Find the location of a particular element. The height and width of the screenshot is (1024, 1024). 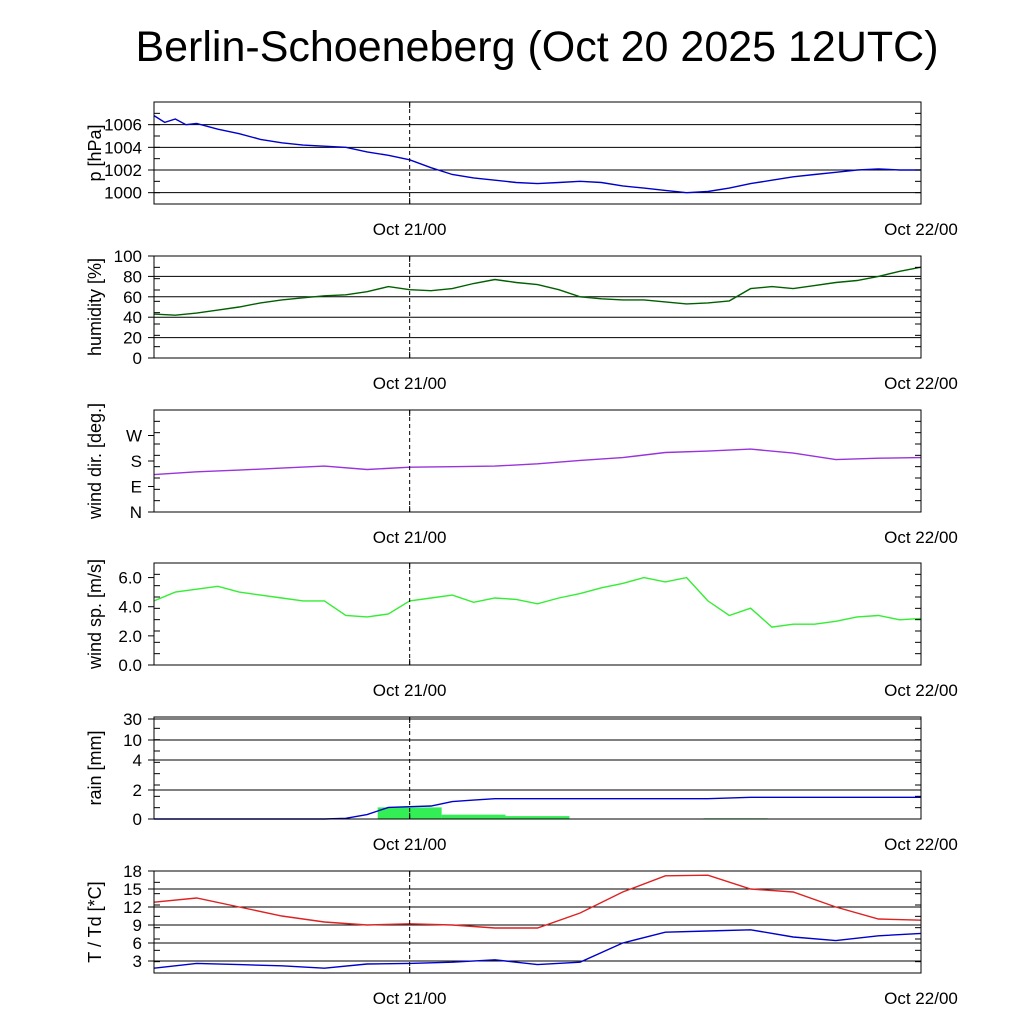

y-axis-label: wind dir. [deg.] is located at coordinates (95, 461).